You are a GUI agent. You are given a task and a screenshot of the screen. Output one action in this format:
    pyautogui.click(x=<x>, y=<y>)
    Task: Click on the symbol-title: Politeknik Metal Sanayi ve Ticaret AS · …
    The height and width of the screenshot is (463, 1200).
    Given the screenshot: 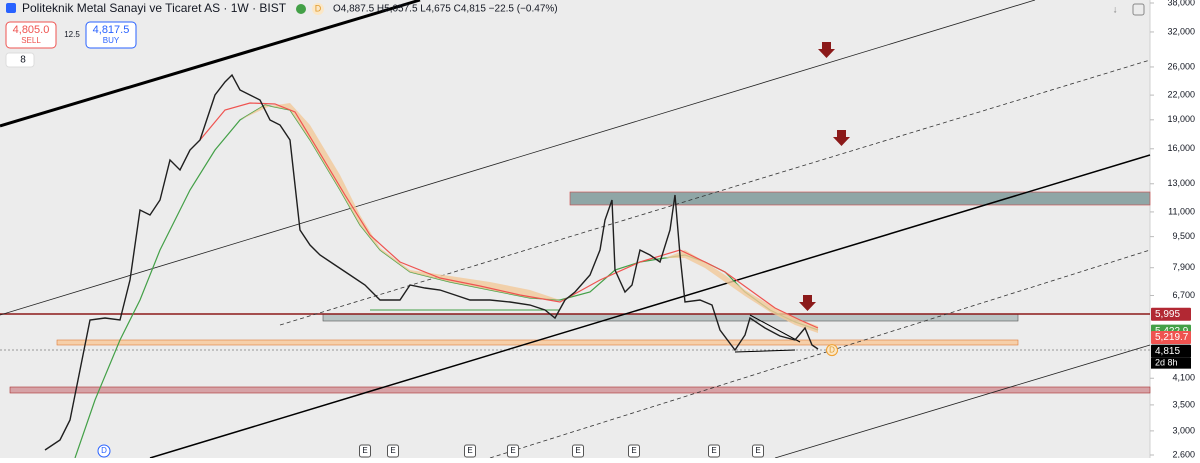 What is the action you would take?
    pyautogui.click(x=154, y=8)
    